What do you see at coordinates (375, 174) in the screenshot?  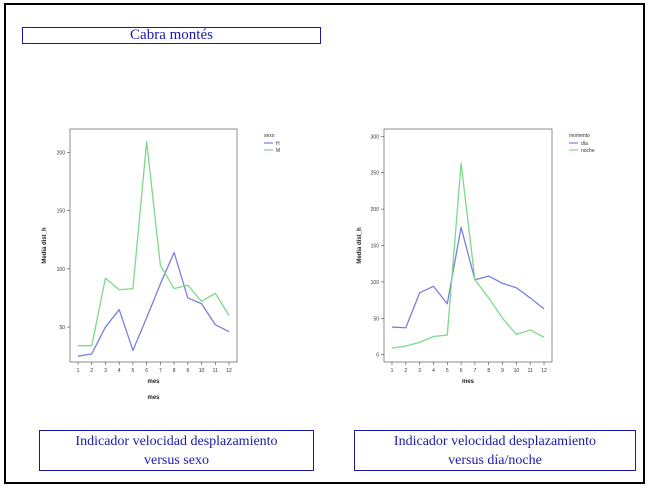 I see `momento-ytick-label: 250` at bounding box center [375, 174].